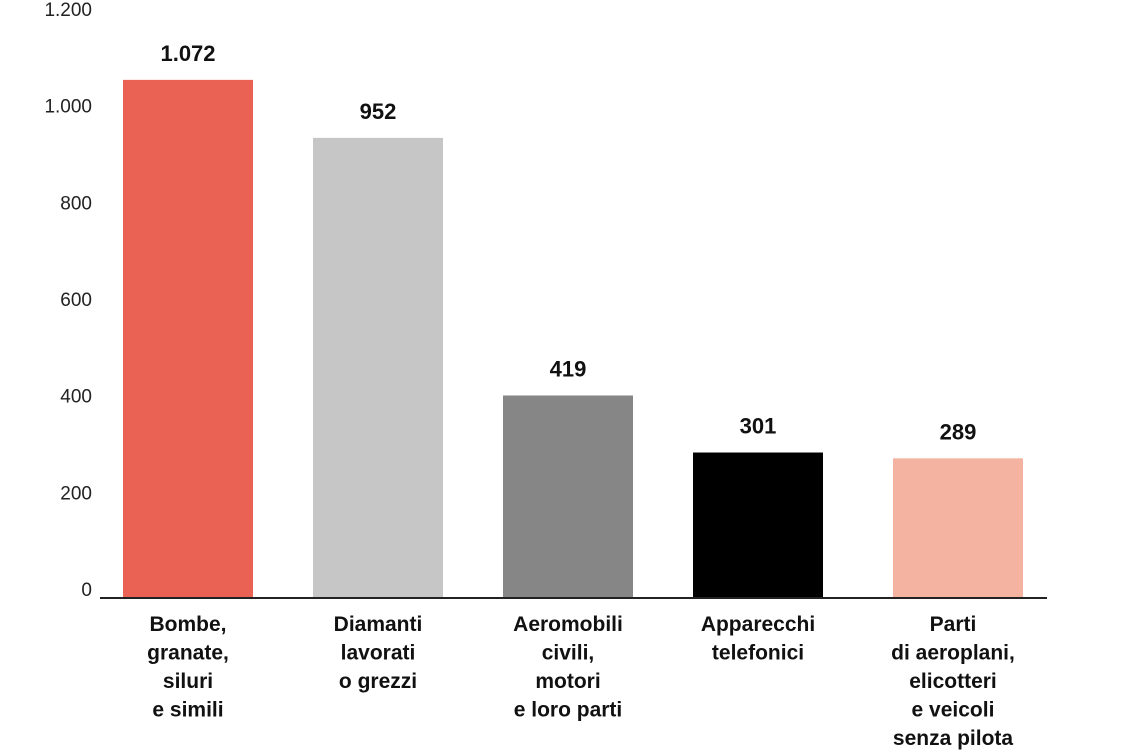 Image resolution: width=1130 pixels, height=752 pixels. I want to click on bar-value-label: 301, so click(758, 426).